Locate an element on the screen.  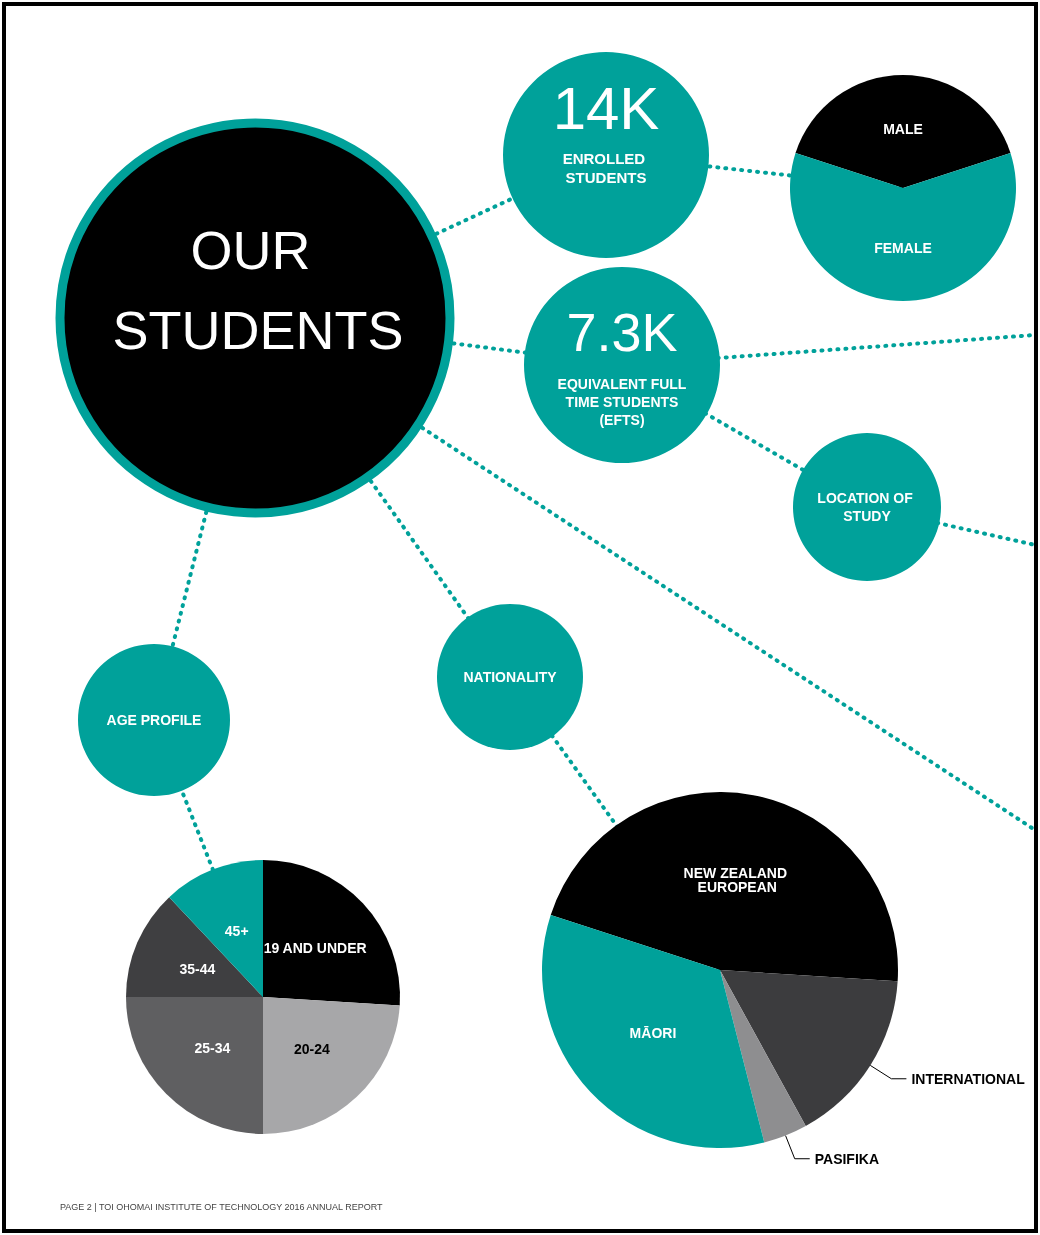
text: EQUIVALENT FULL TIME STUDENTS (EFTS) is located at coordinates (622, 402).